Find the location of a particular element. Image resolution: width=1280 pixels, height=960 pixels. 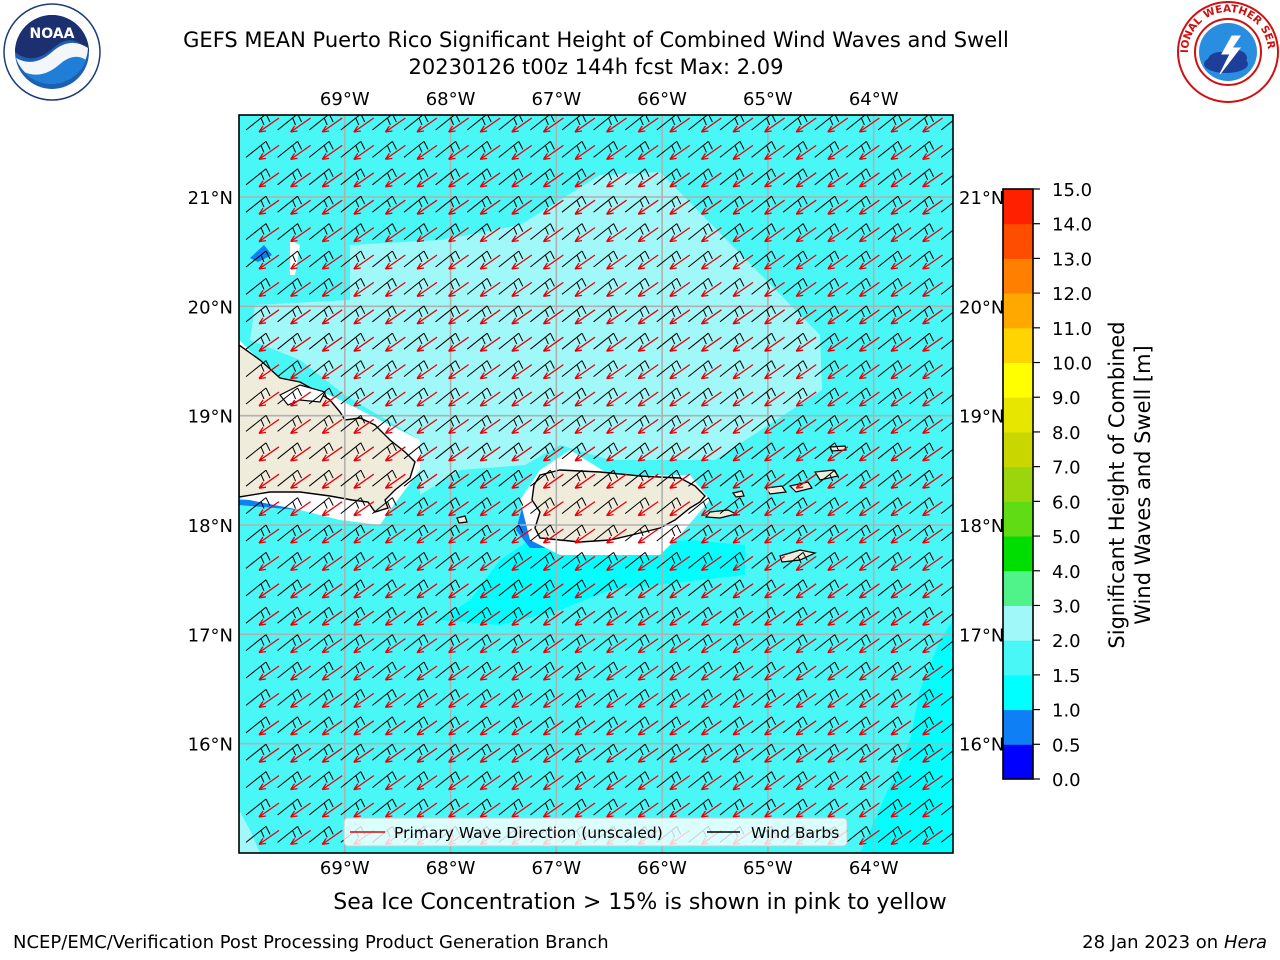

lat-label-left: 16°N is located at coordinates (210, 745).